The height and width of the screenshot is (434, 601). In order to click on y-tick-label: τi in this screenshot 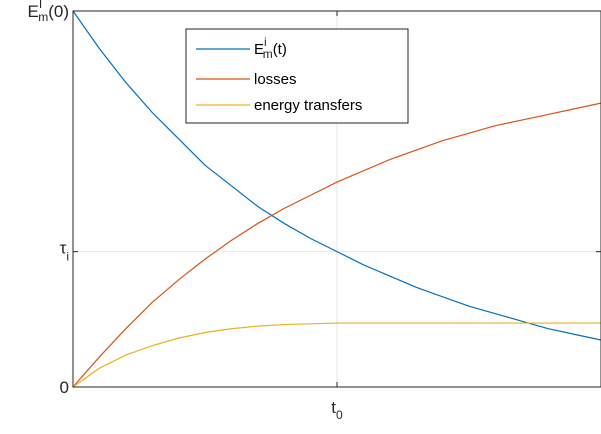, I will do `click(64, 251)`.